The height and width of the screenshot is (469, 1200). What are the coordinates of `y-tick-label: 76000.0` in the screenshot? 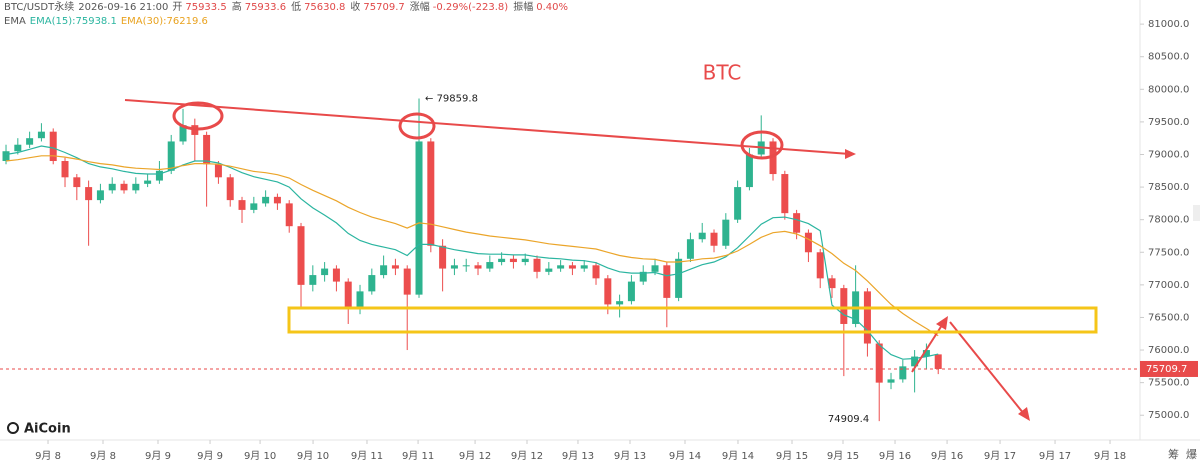 It's located at (1168, 350).